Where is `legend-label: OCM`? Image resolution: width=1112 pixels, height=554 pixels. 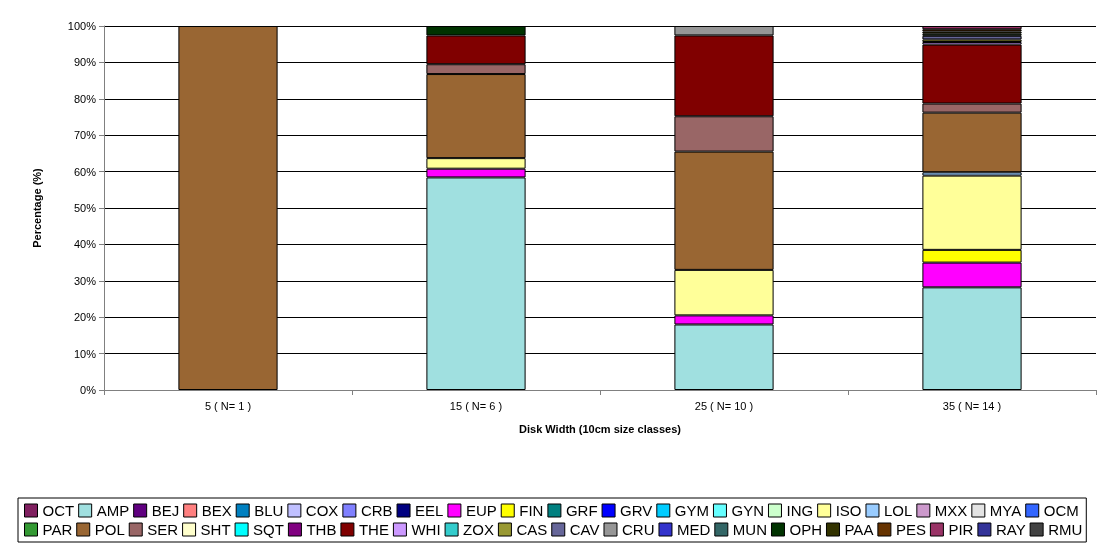
legend-label: OCM is located at coordinates (1061, 510).